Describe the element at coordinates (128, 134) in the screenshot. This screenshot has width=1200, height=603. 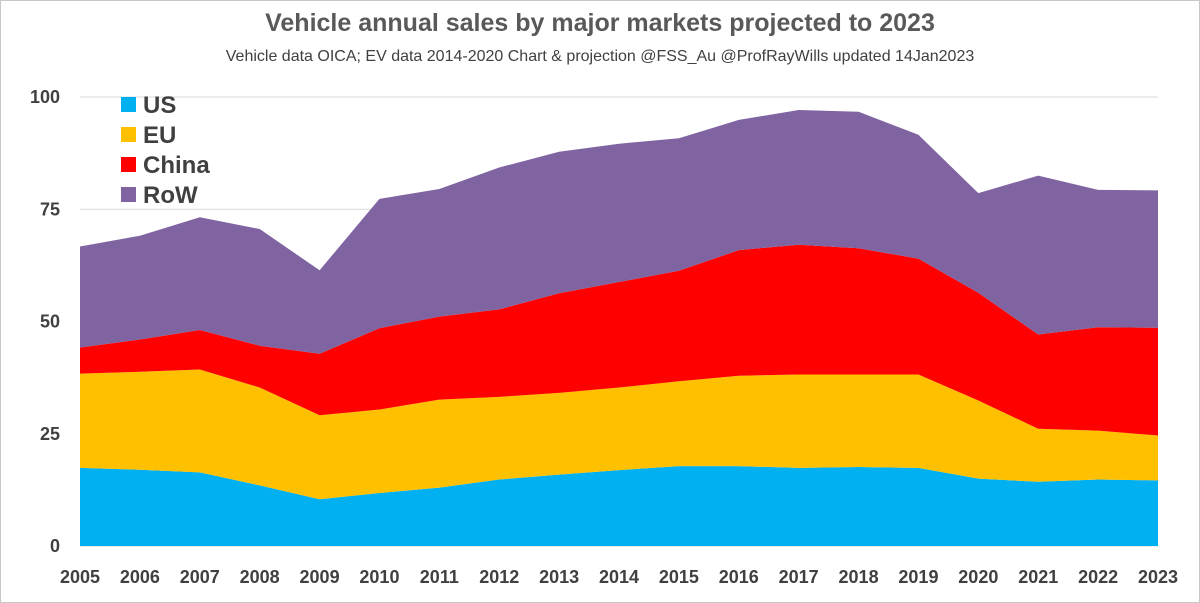
I see `legend-swatch-eu` at that location.